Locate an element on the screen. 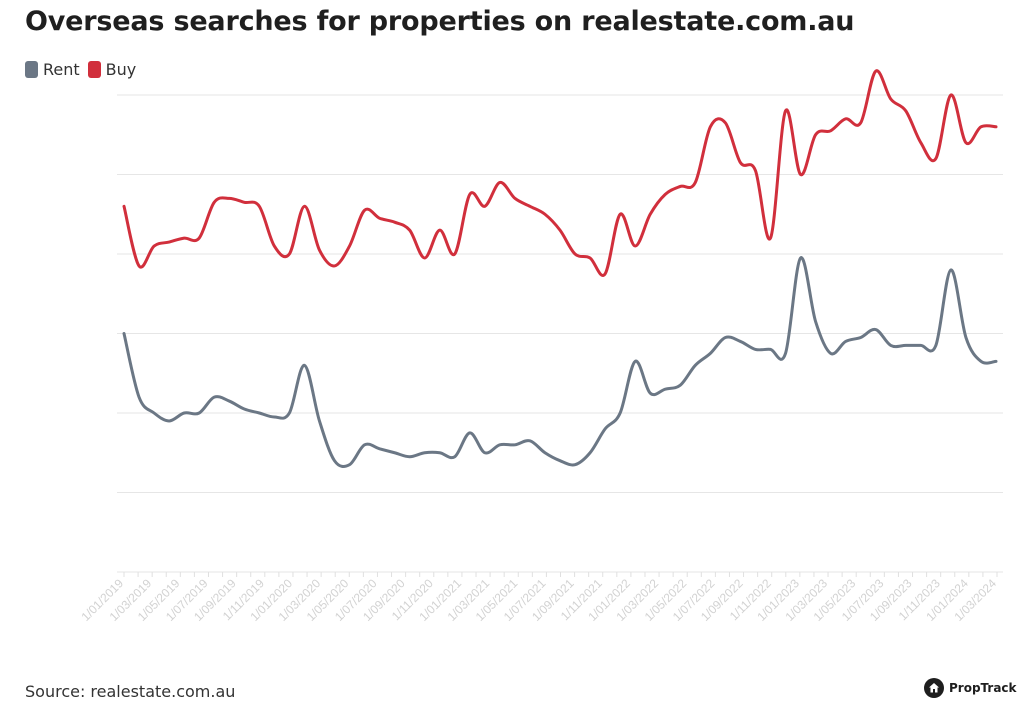  brand-name: PropTrack is located at coordinates (983, 688).